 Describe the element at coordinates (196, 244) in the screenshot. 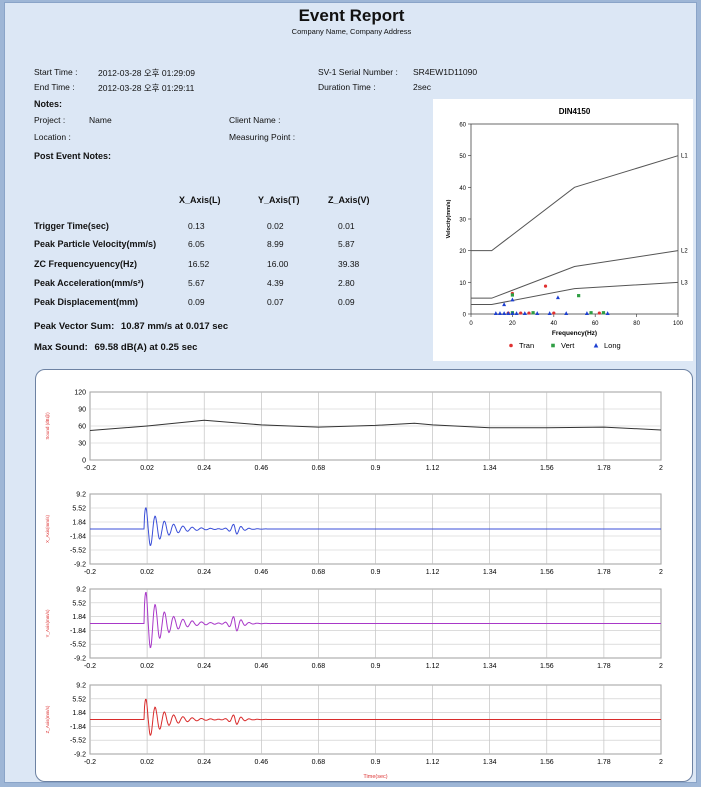

I see `cell-x: 6.05` at that location.